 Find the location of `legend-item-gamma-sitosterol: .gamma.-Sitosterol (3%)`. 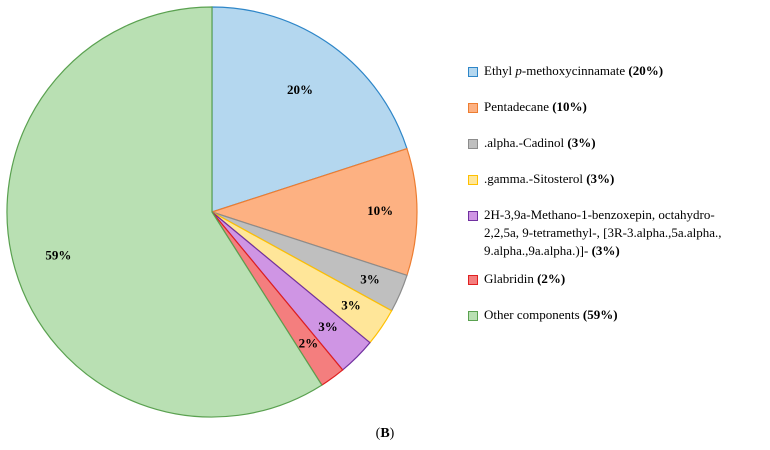

legend-item-gamma-sitosterol: .gamma.-Sitosterol (3%) is located at coordinates (613, 179).